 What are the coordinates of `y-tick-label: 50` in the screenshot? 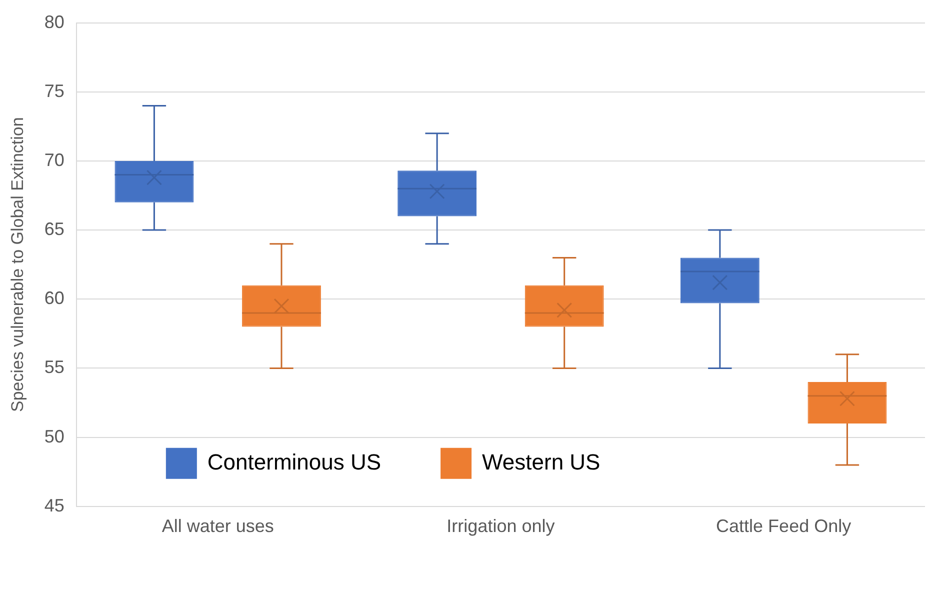 It's located at (54, 436).